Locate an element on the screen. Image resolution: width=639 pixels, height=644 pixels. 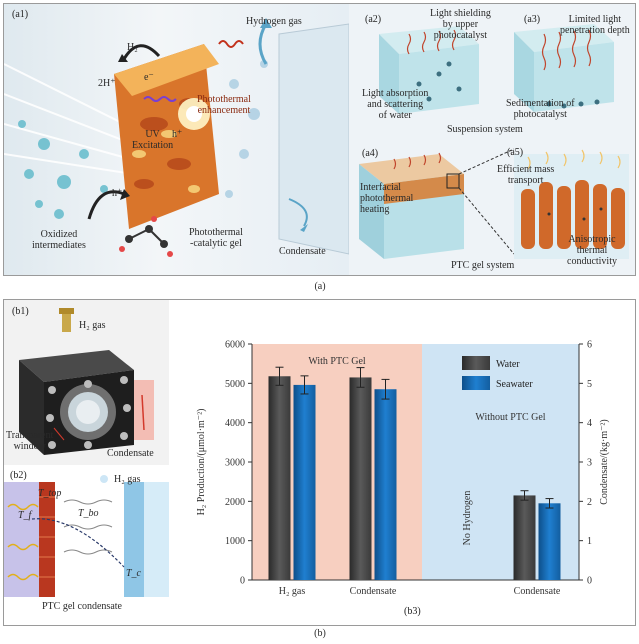
figure-a-caption: (a) is located at coordinates (320, 286).